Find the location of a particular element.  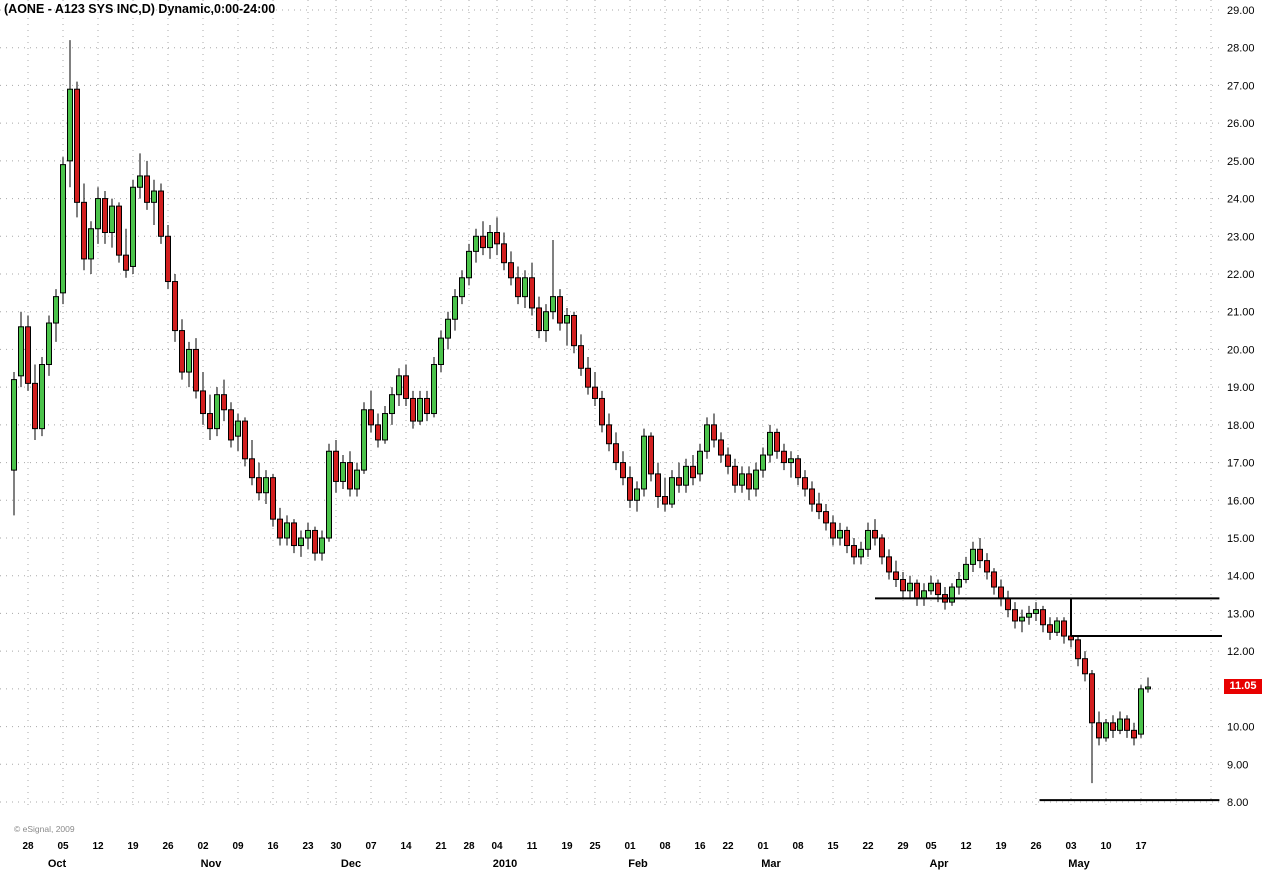

x-axis-day-label: 21 is located at coordinates (441, 846).